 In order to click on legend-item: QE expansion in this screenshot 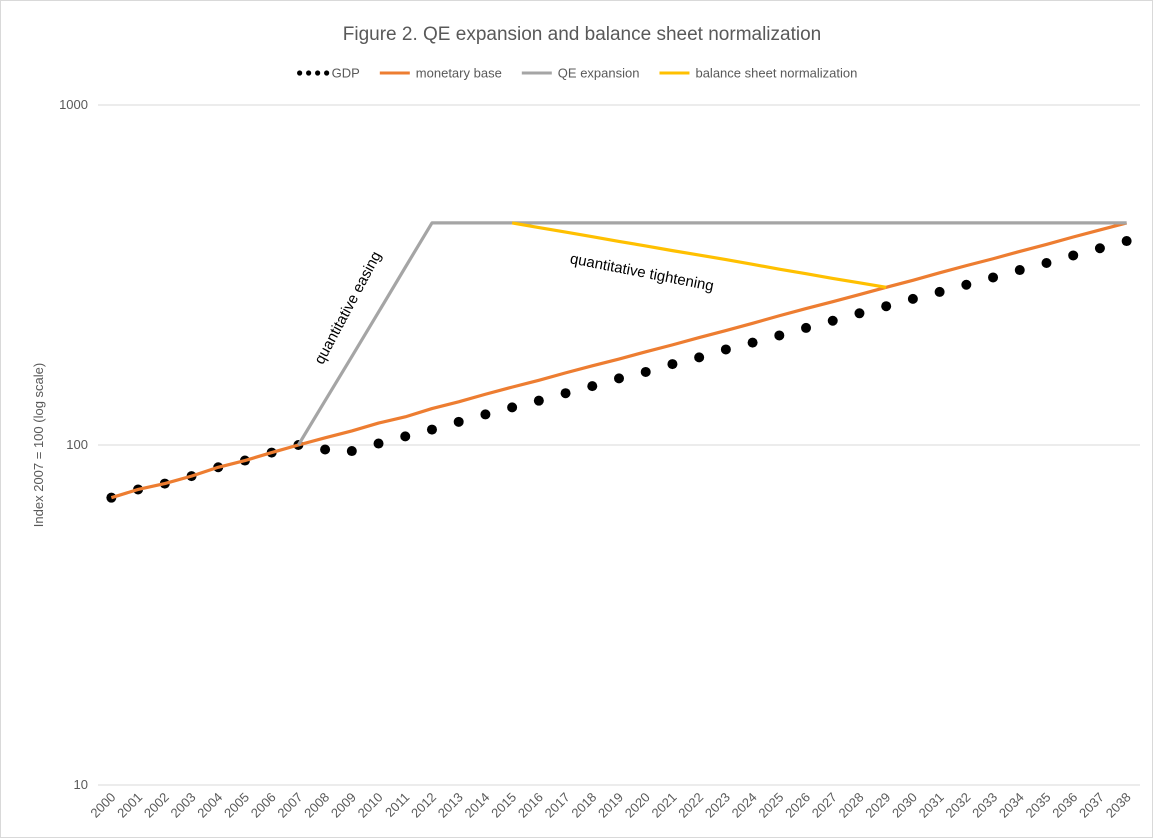, I will do `click(580, 73)`.